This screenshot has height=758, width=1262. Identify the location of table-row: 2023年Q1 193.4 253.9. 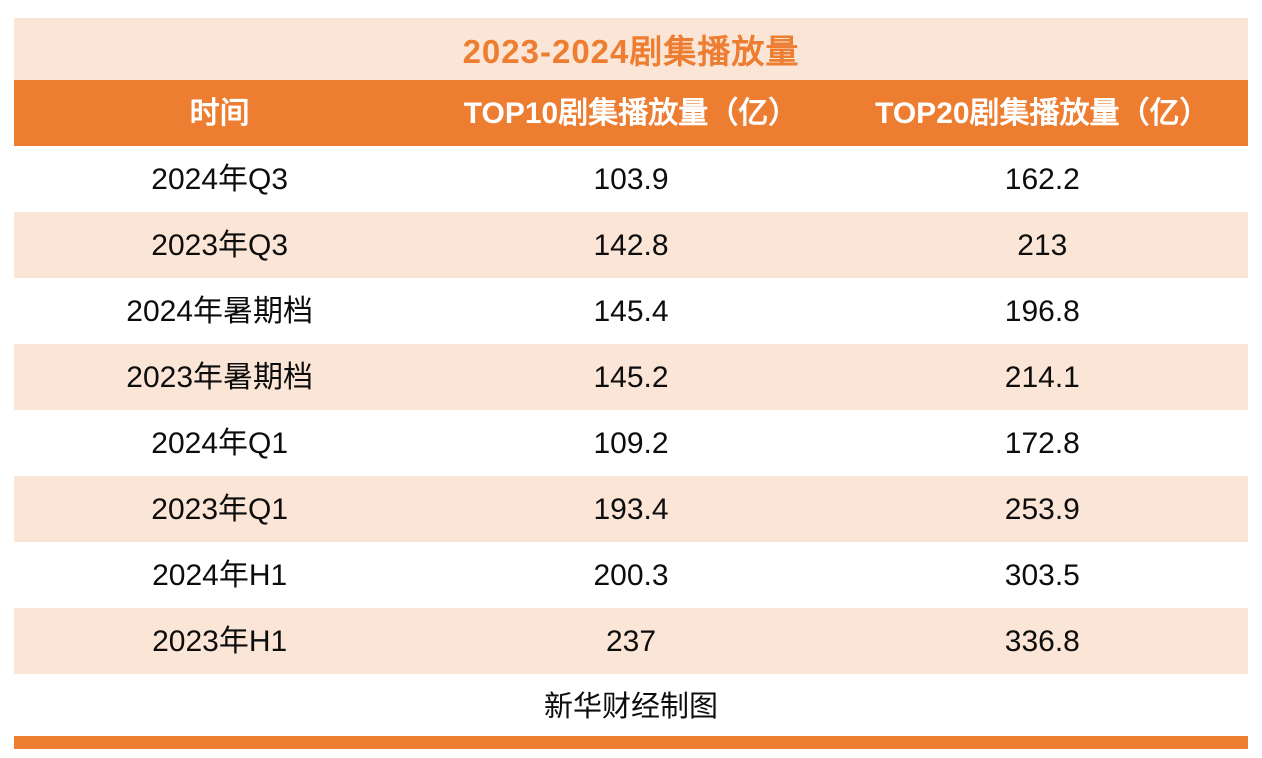
(631, 509).